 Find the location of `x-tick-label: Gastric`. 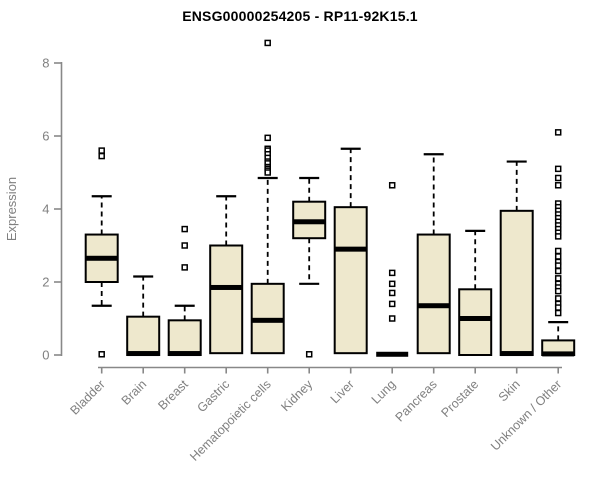

x-tick-label: Gastric is located at coordinates (213, 396).